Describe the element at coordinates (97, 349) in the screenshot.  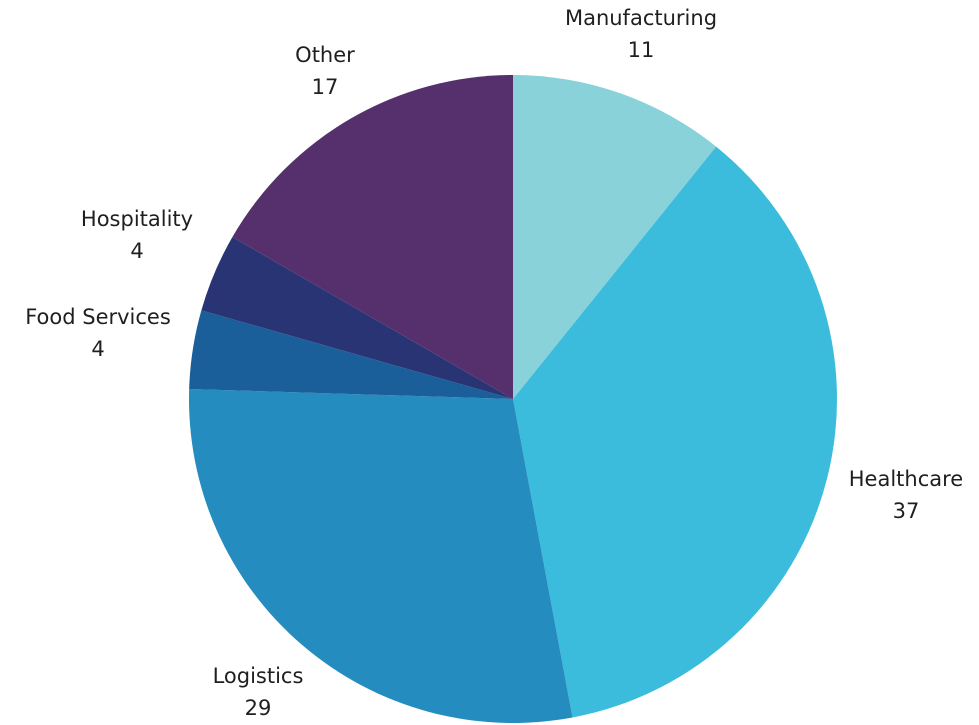
I see `slice-value-food-services: 4` at that location.